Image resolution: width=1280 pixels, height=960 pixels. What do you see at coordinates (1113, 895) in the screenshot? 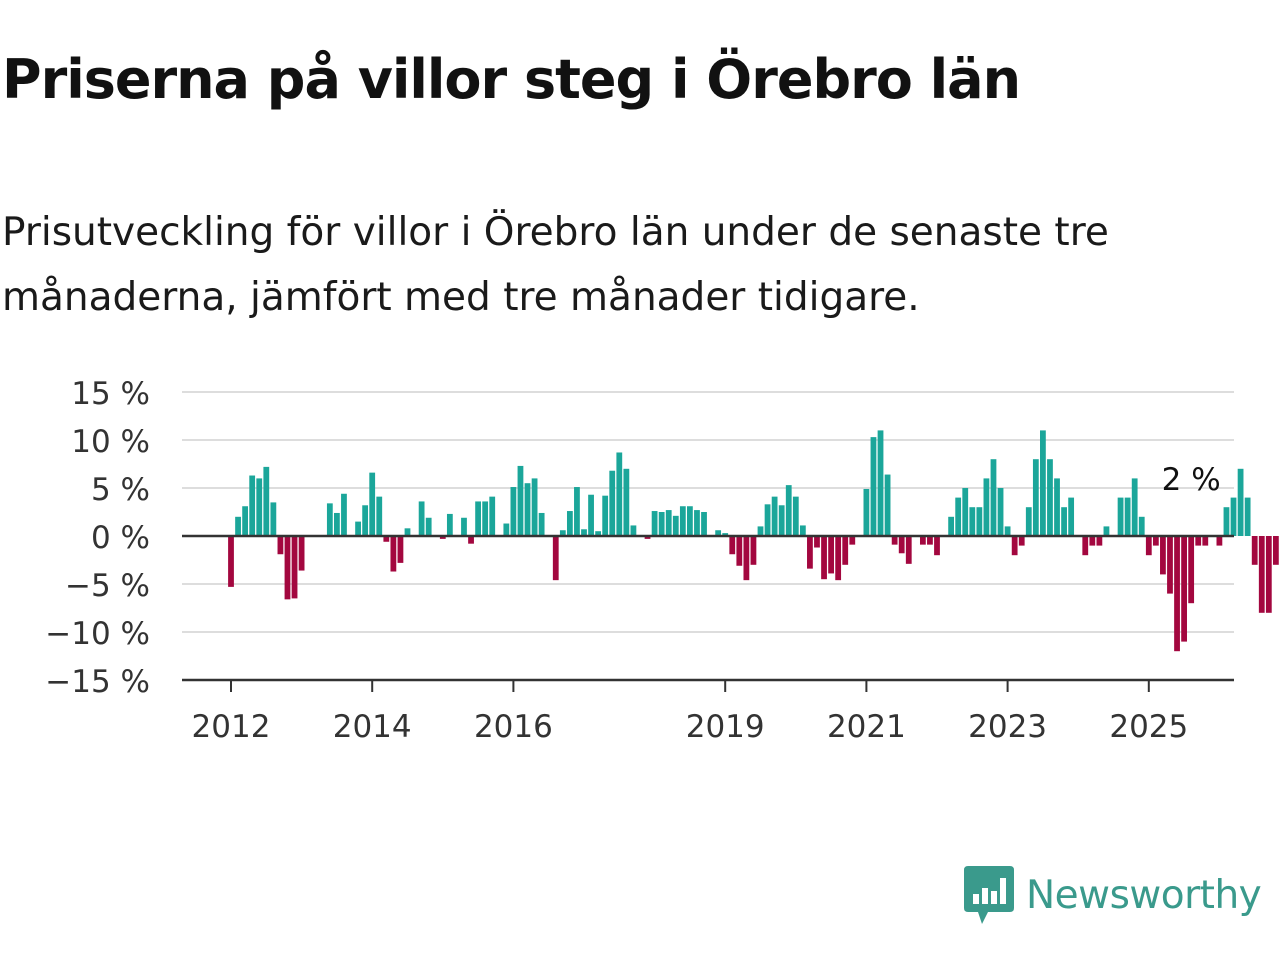
I see `brand-logo: Newsworthy` at bounding box center [1113, 895].